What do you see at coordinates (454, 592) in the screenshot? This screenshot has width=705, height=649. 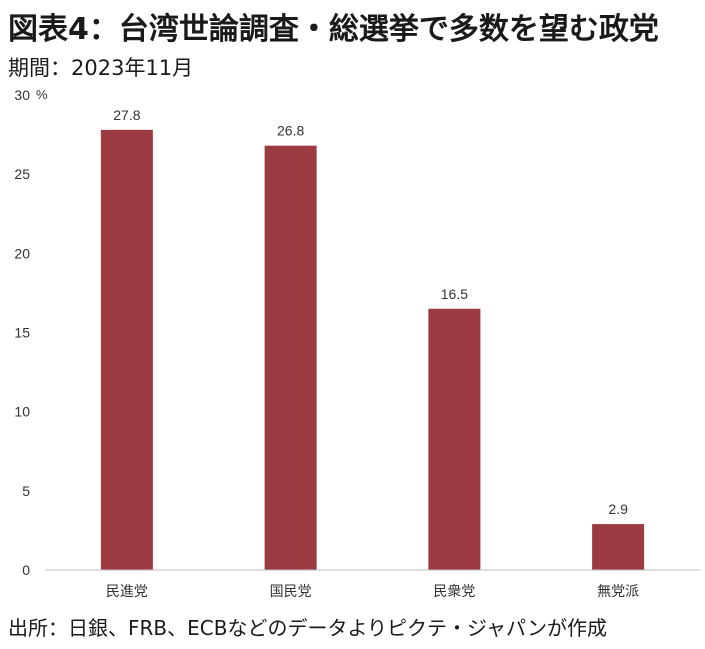 I see `category-label-3: 民衆党` at bounding box center [454, 592].